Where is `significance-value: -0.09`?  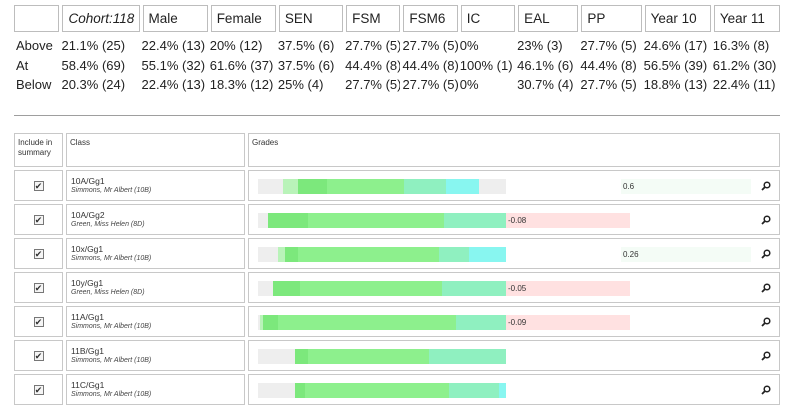 significance-value: -0.09 is located at coordinates (517, 322).